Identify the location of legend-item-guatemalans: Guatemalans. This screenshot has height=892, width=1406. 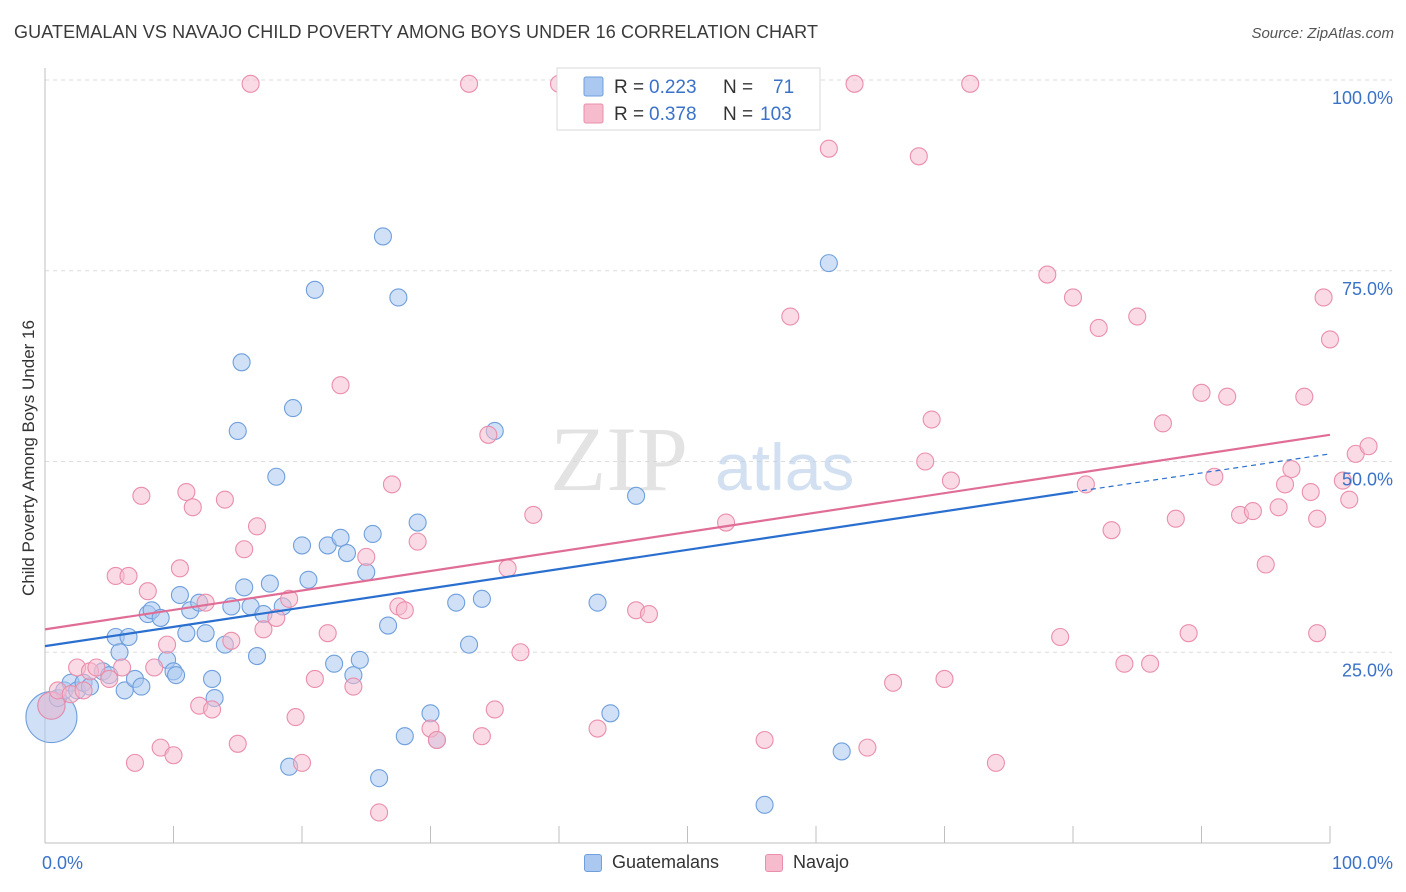
(651, 862).